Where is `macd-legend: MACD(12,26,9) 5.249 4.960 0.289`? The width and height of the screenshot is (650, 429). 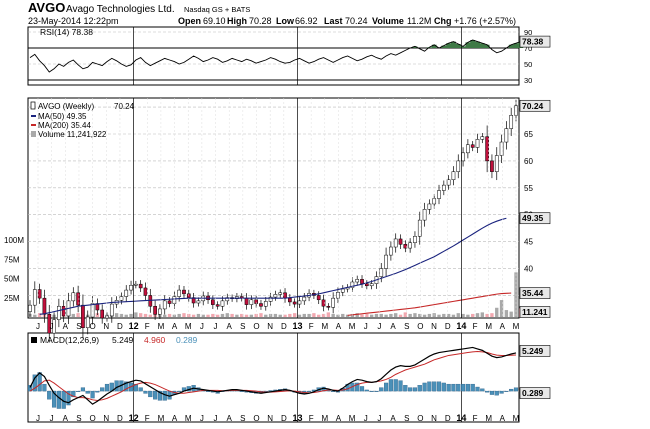
macd-legend: MACD(12,26,9) 5.249 4.960 0.289 is located at coordinates (114, 340).